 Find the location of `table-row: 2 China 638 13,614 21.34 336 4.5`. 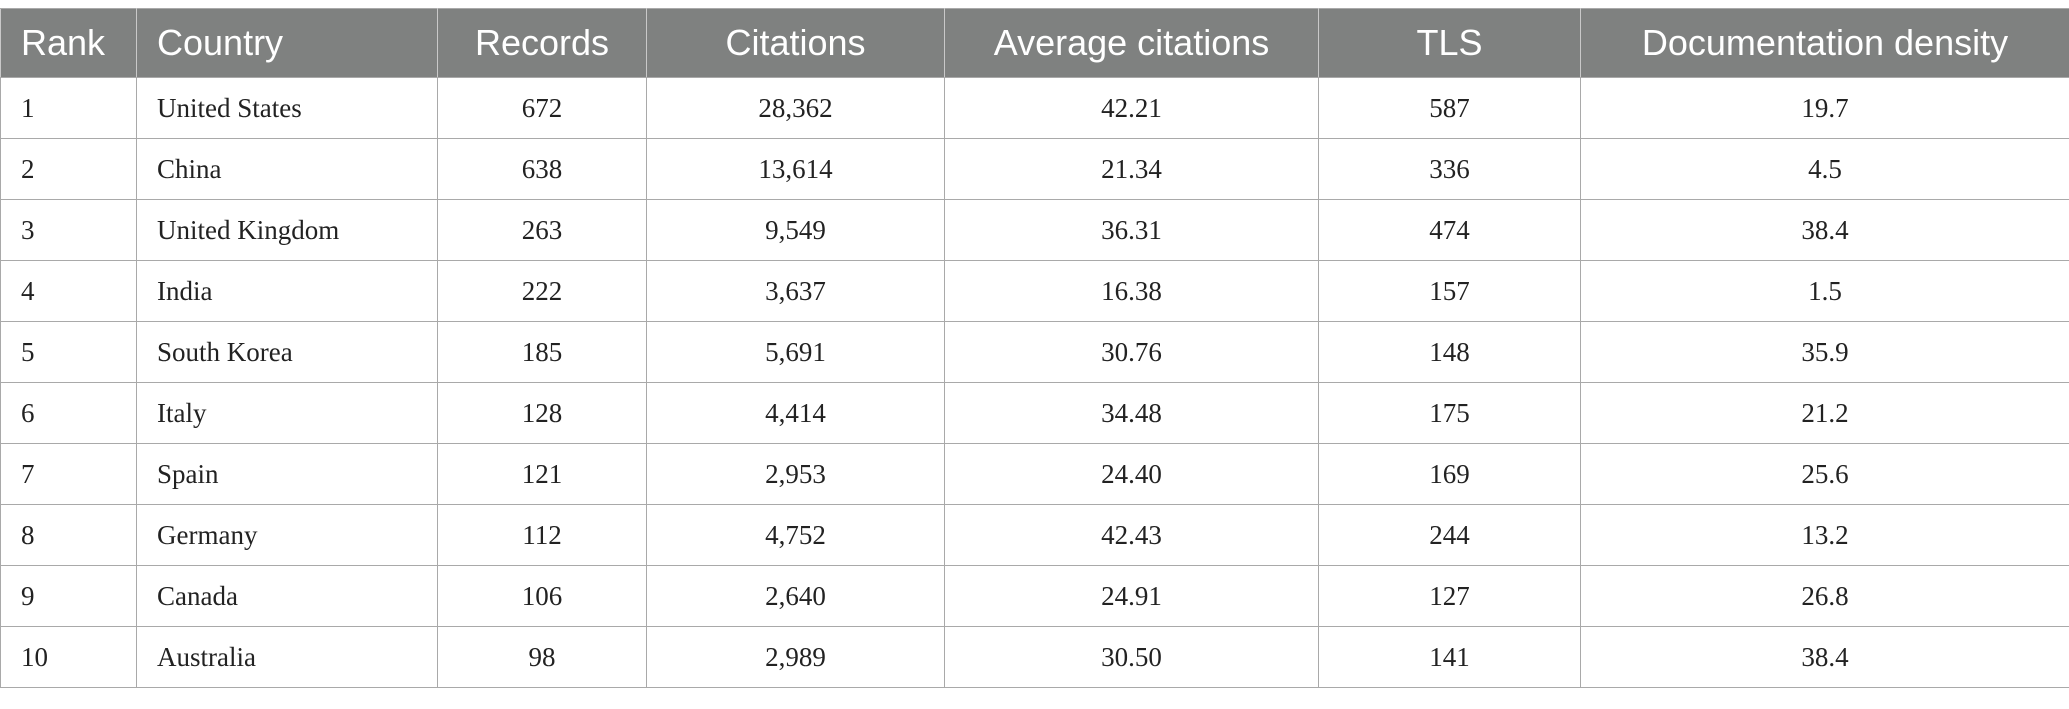

table-row: 2 China 638 13,614 21.34 336 4.5 is located at coordinates (1034, 169).